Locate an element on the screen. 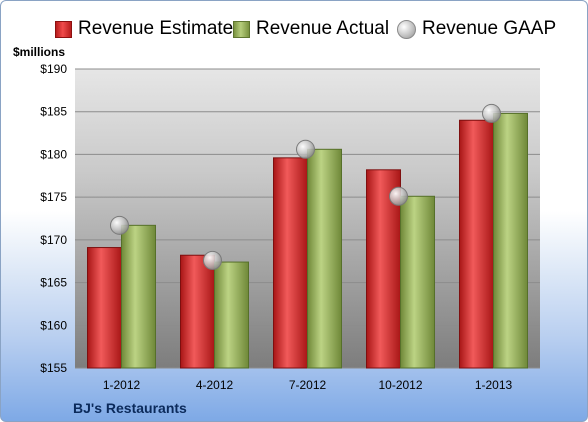 This screenshot has height=422, width=588. x-tick-label: 1-2013 is located at coordinates (494, 385).